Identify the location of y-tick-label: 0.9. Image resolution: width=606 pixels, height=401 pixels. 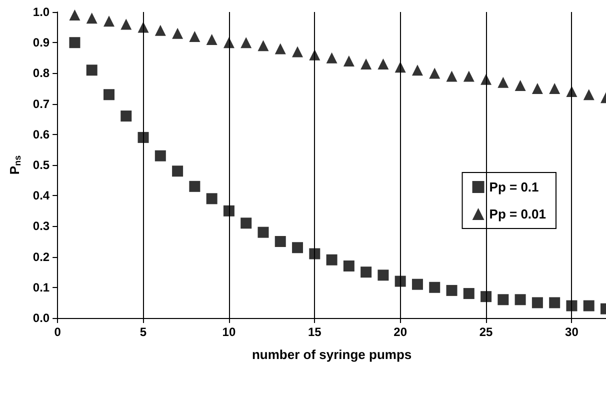
(41, 43).